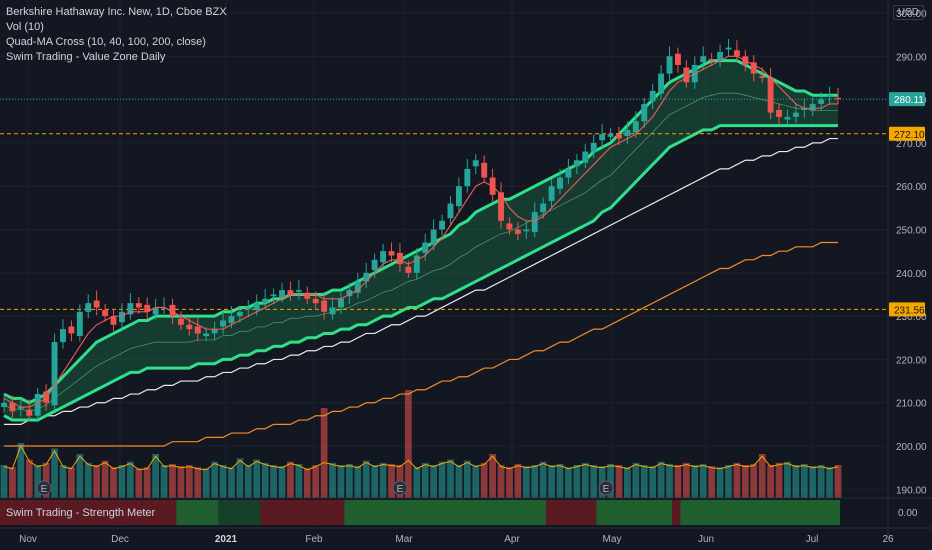 The height and width of the screenshot is (550, 932). Describe the element at coordinates (908, 12) in the screenshot. I see `currency-label: USD` at that location.